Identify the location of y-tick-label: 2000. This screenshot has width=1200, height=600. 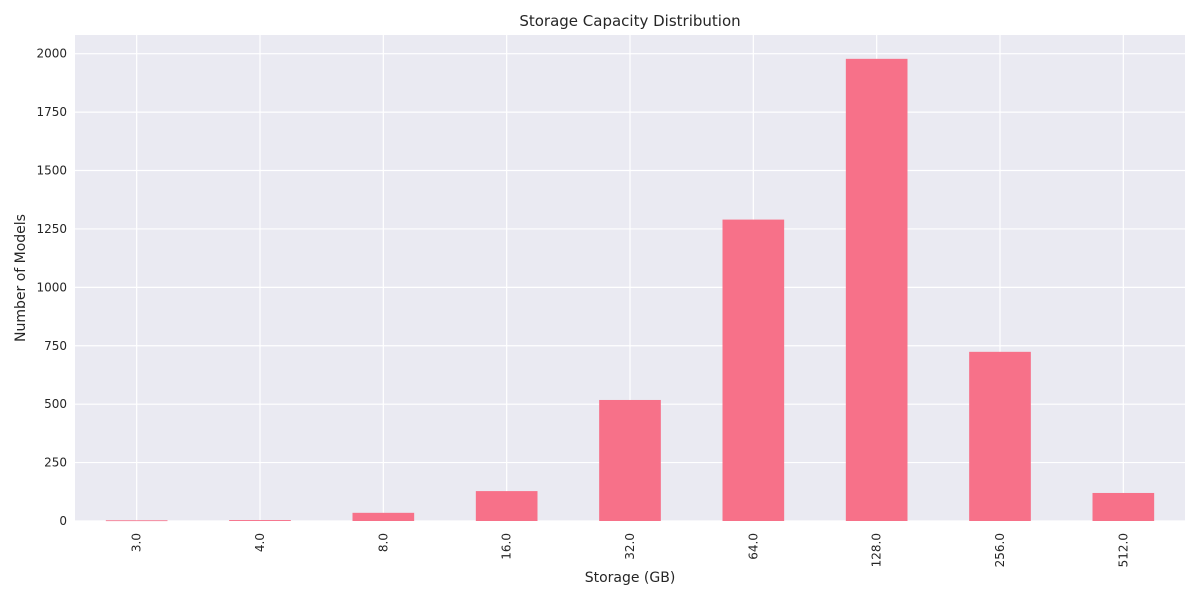
(51, 54).